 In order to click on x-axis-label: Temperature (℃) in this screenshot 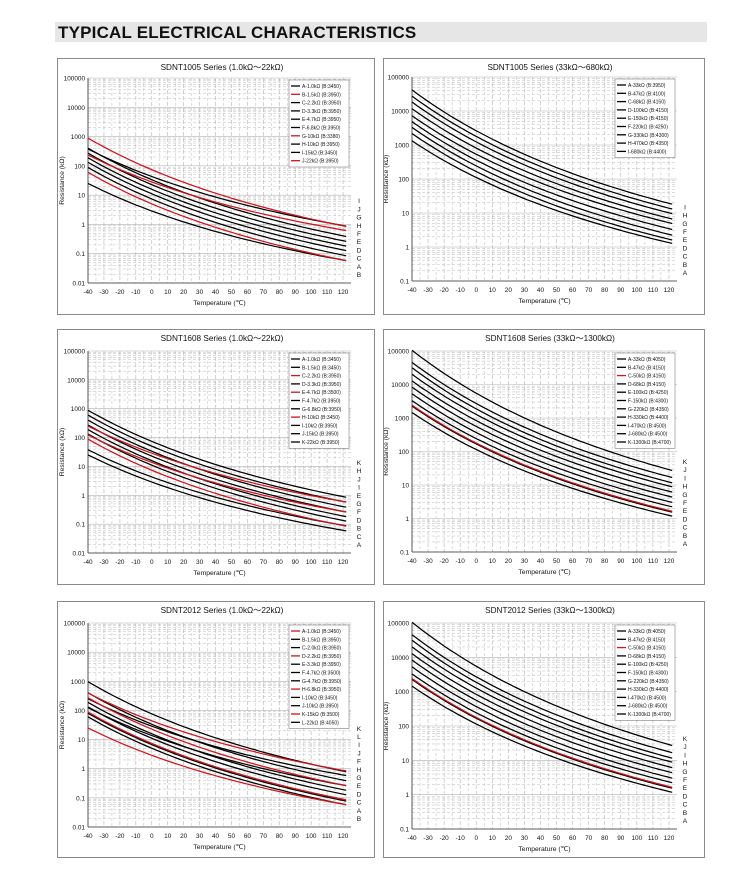, I will do `click(544, 301)`.